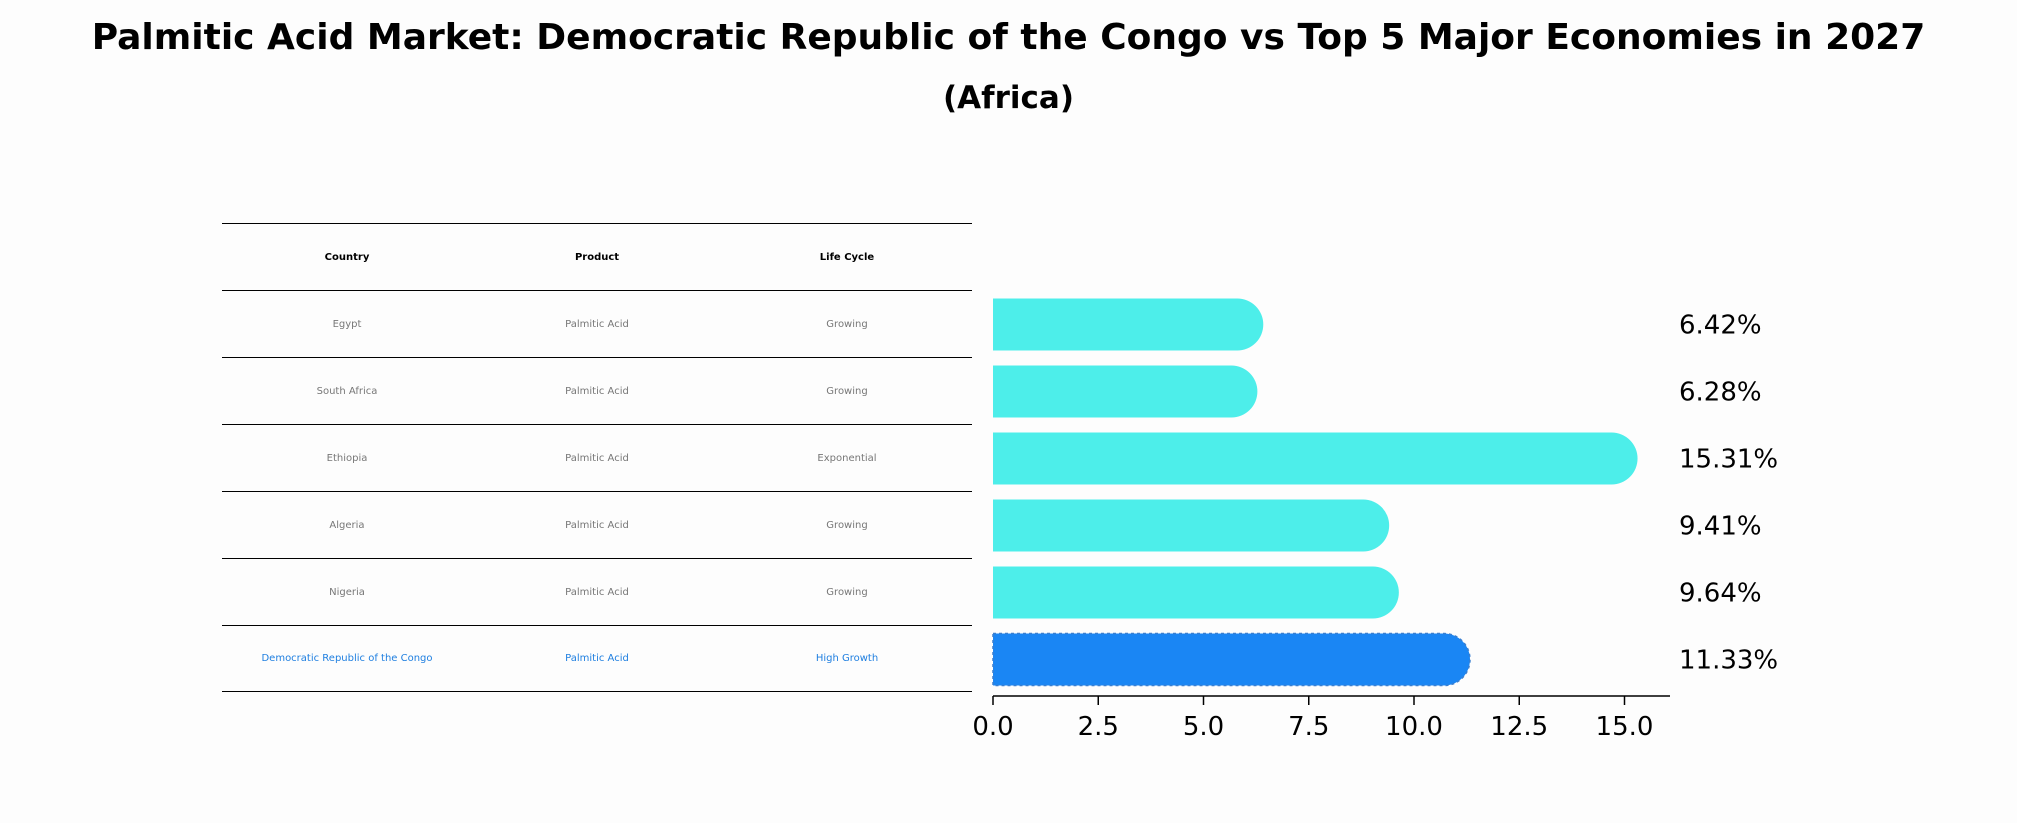  I want to click on x-tick-label: 7.5, so click(1308, 727).